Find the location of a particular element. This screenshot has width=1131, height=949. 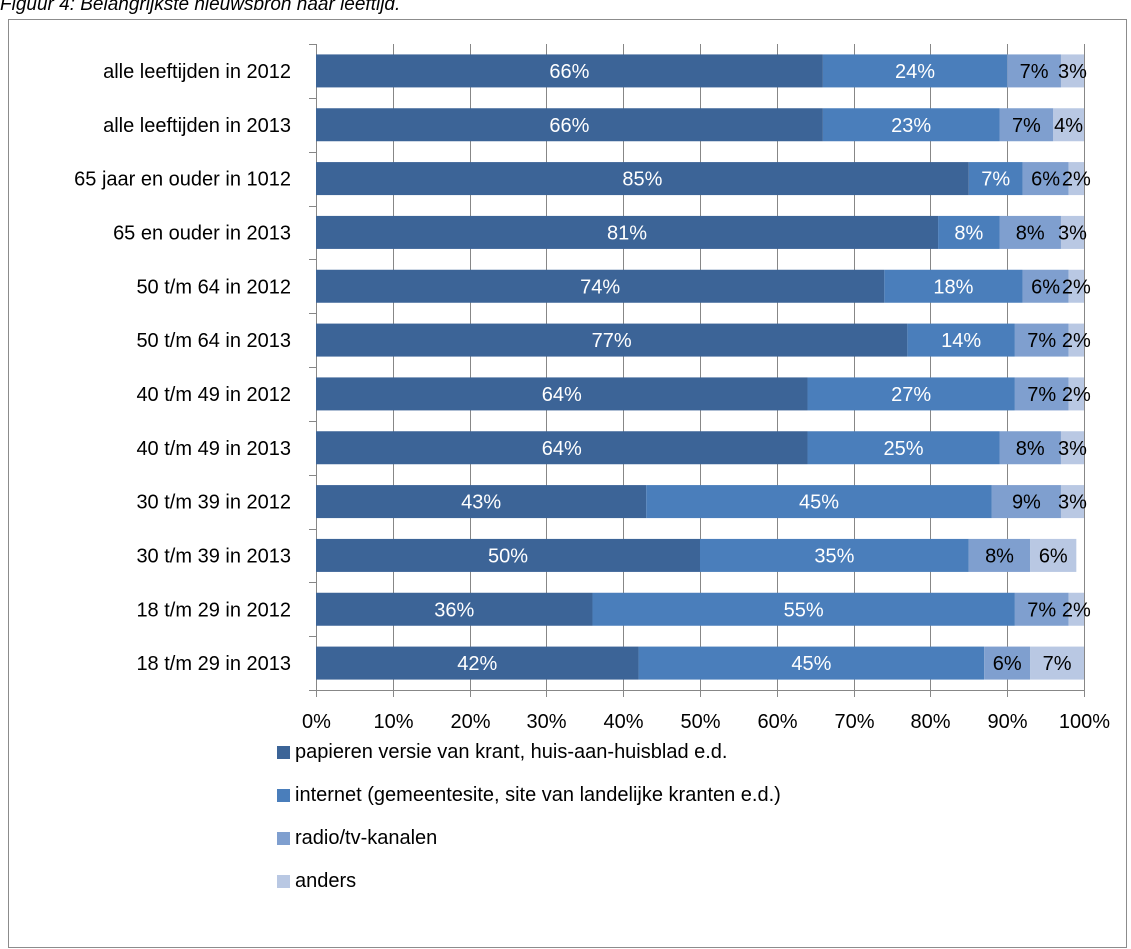

category-label: 18 t/m 29 in 2013 is located at coordinates (213, 664).